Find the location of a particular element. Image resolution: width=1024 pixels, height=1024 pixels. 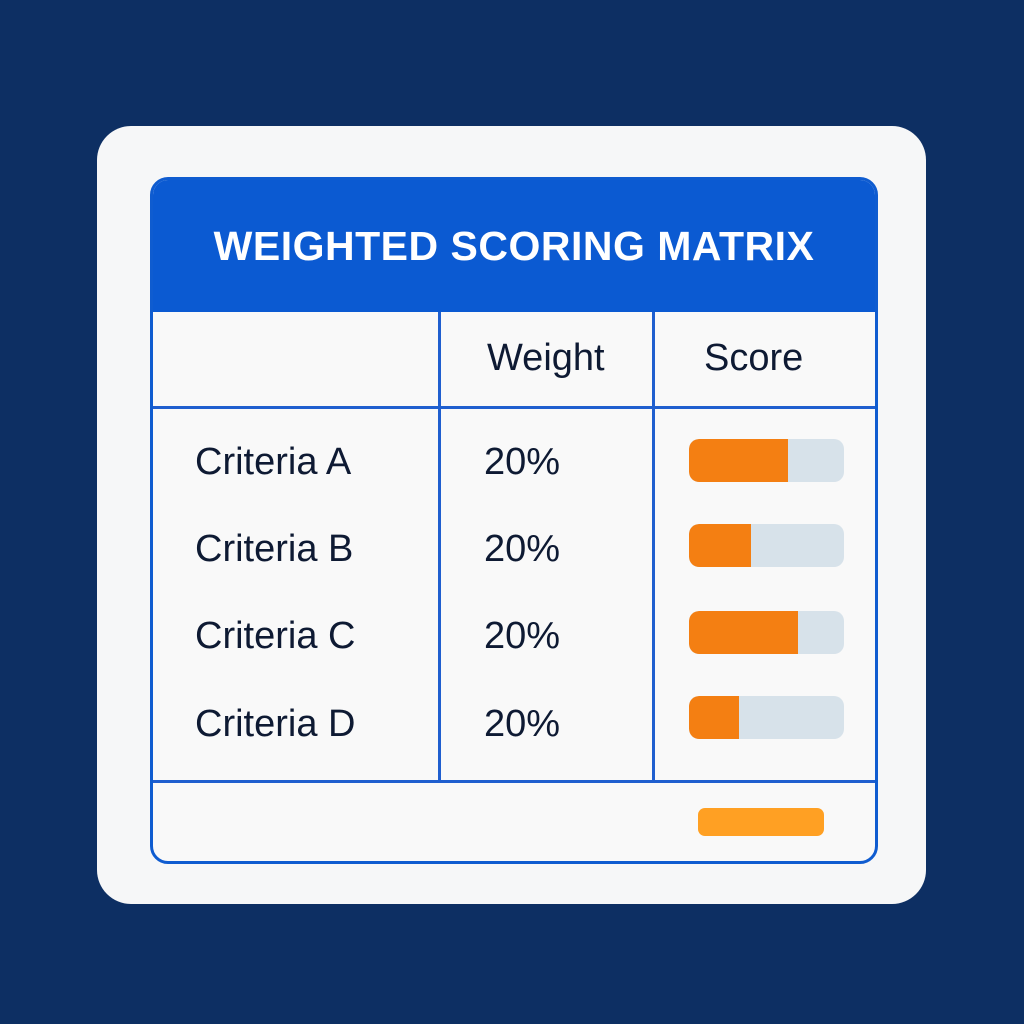

row-label: Criteria A is located at coordinates (273, 462).